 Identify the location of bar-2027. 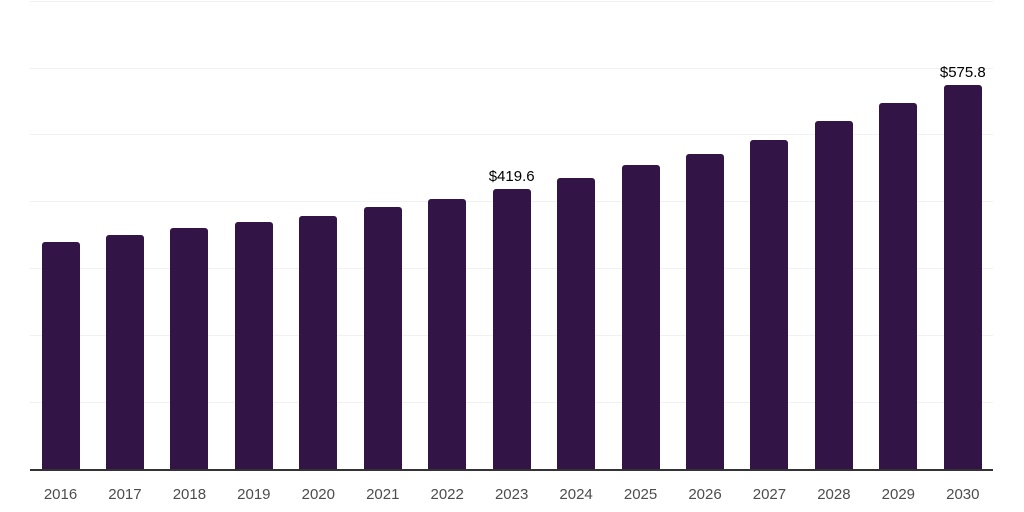
(769, 304).